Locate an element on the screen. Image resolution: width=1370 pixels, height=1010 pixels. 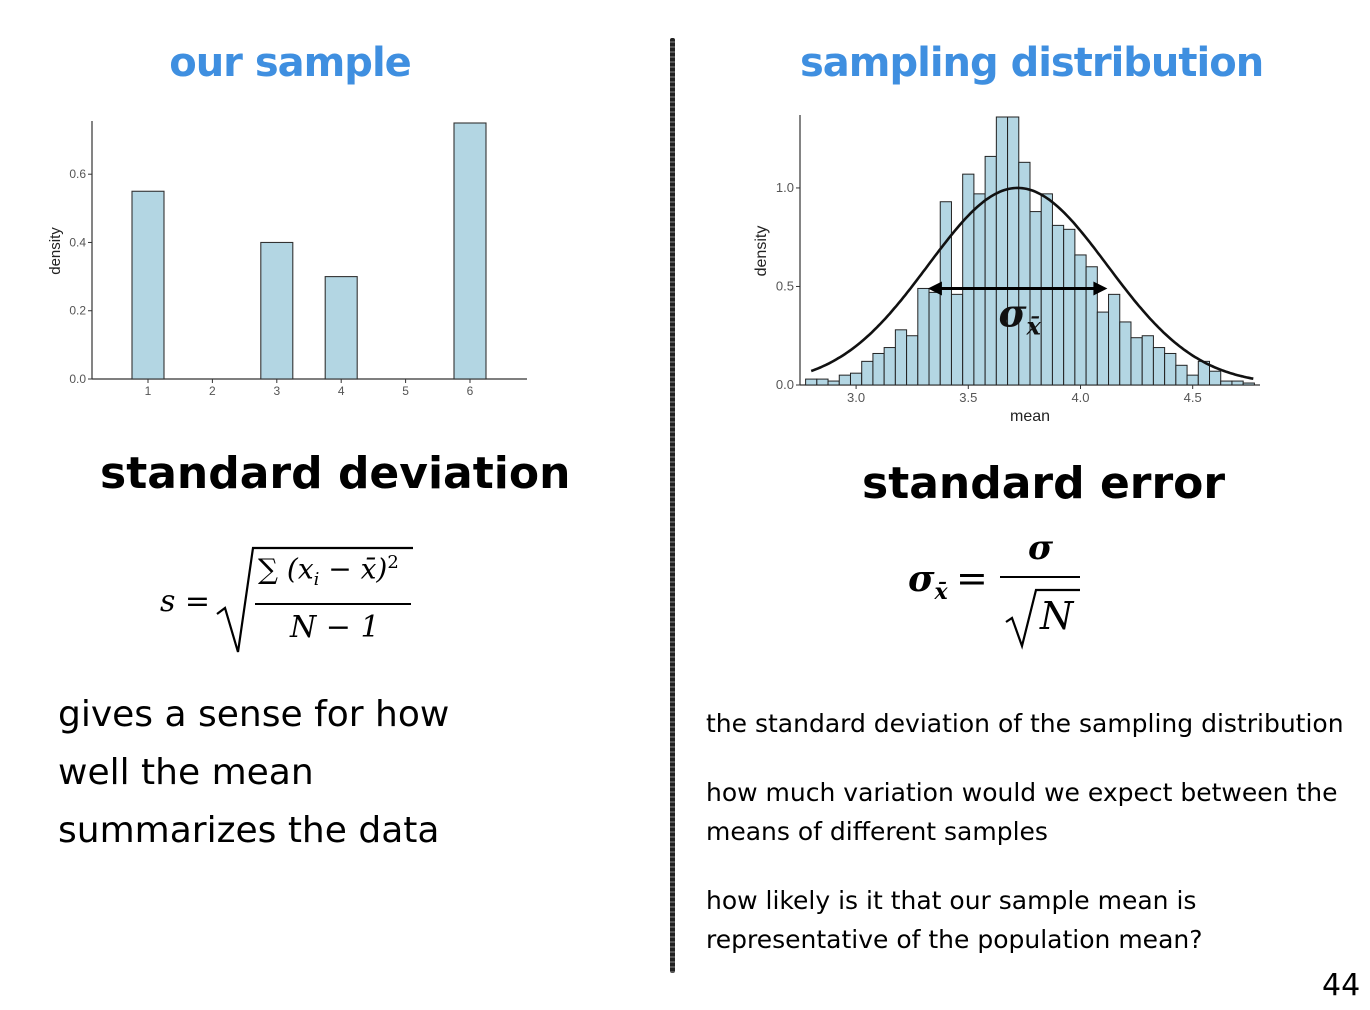
normal-curve is located at coordinates (1032, 283).